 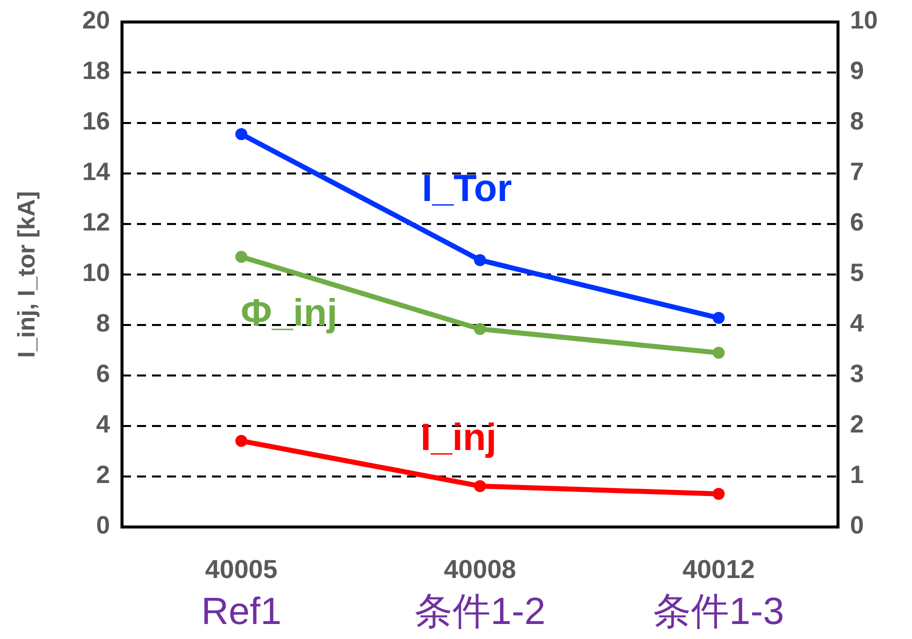 What do you see at coordinates (857, 172) in the screenshot?
I see `y2-tick-label: 7` at bounding box center [857, 172].